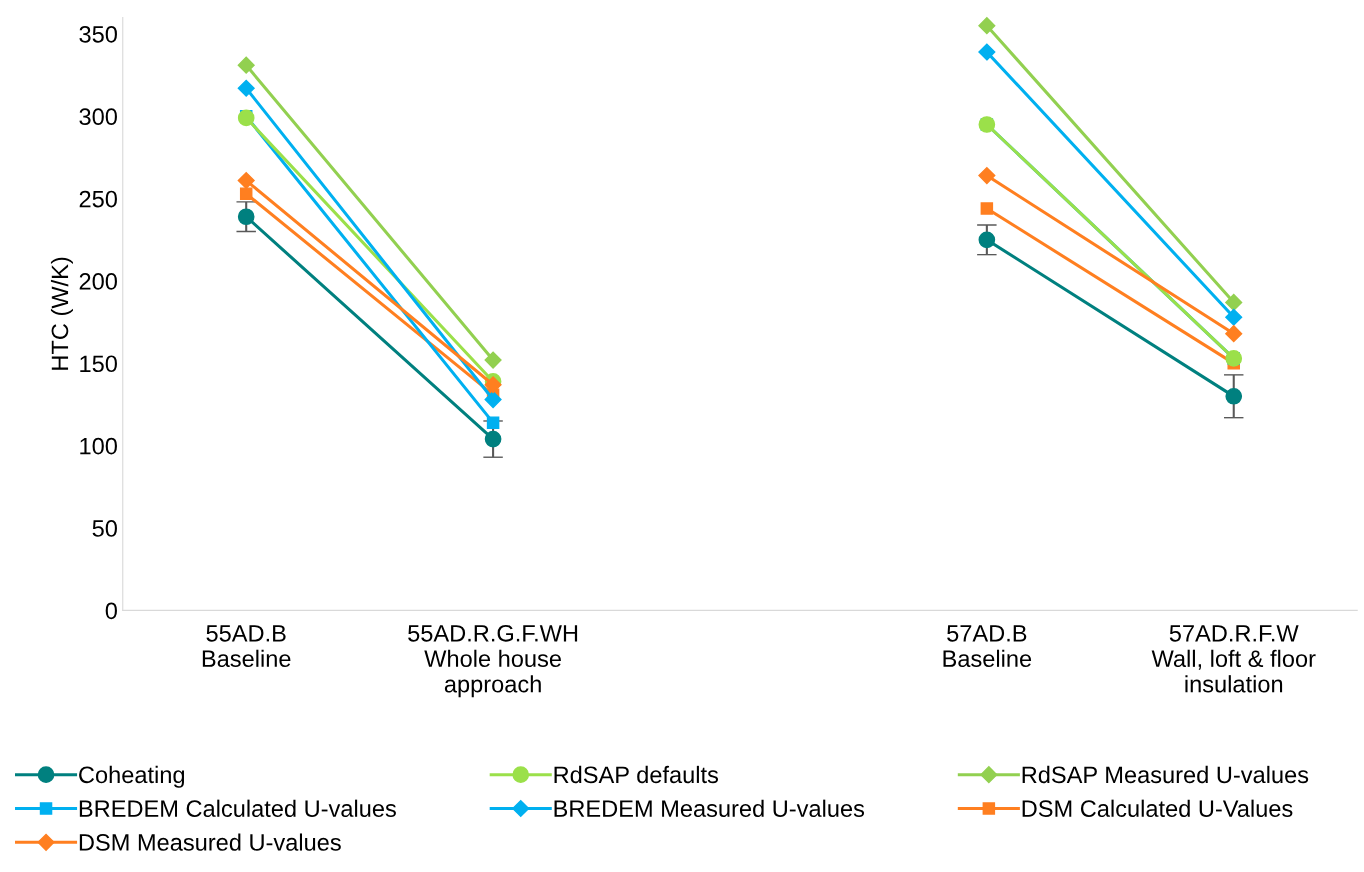 Image resolution: width=1364 pixels, height=872 pixels. Describe the element at coordinates (98, 281) in the screenshot. I see `y-tick-label: 200` at that location.